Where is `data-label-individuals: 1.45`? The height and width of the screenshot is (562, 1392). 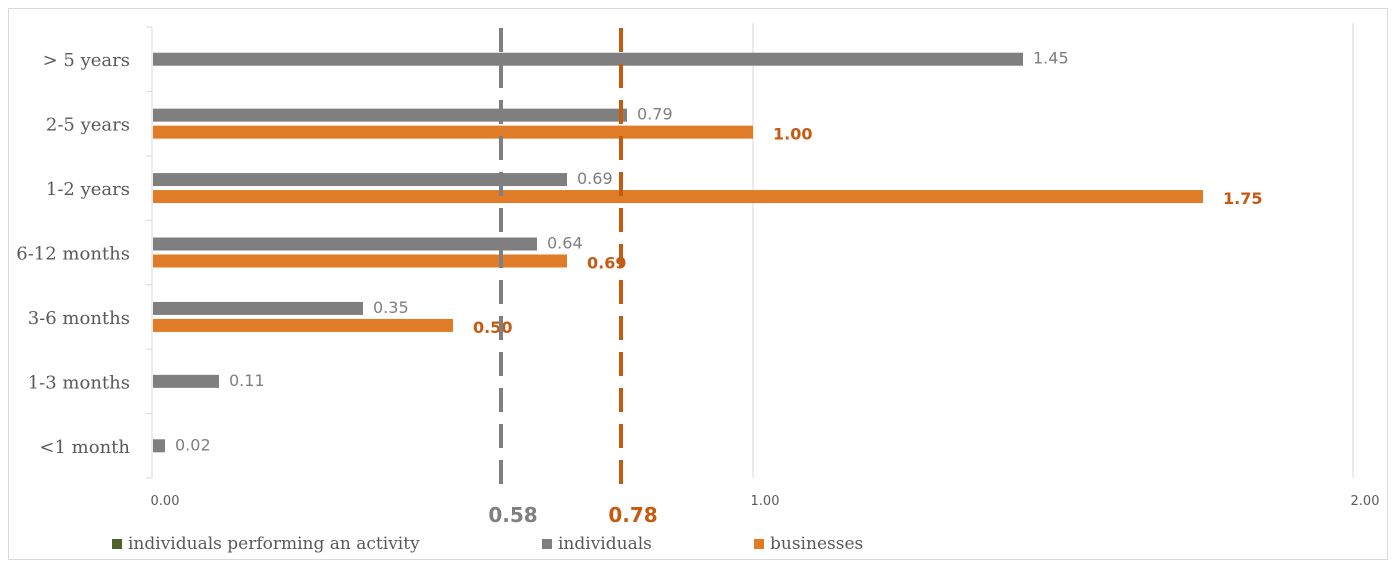 data-label-individuals: 1.45 is located at coordinates (1051, 58).